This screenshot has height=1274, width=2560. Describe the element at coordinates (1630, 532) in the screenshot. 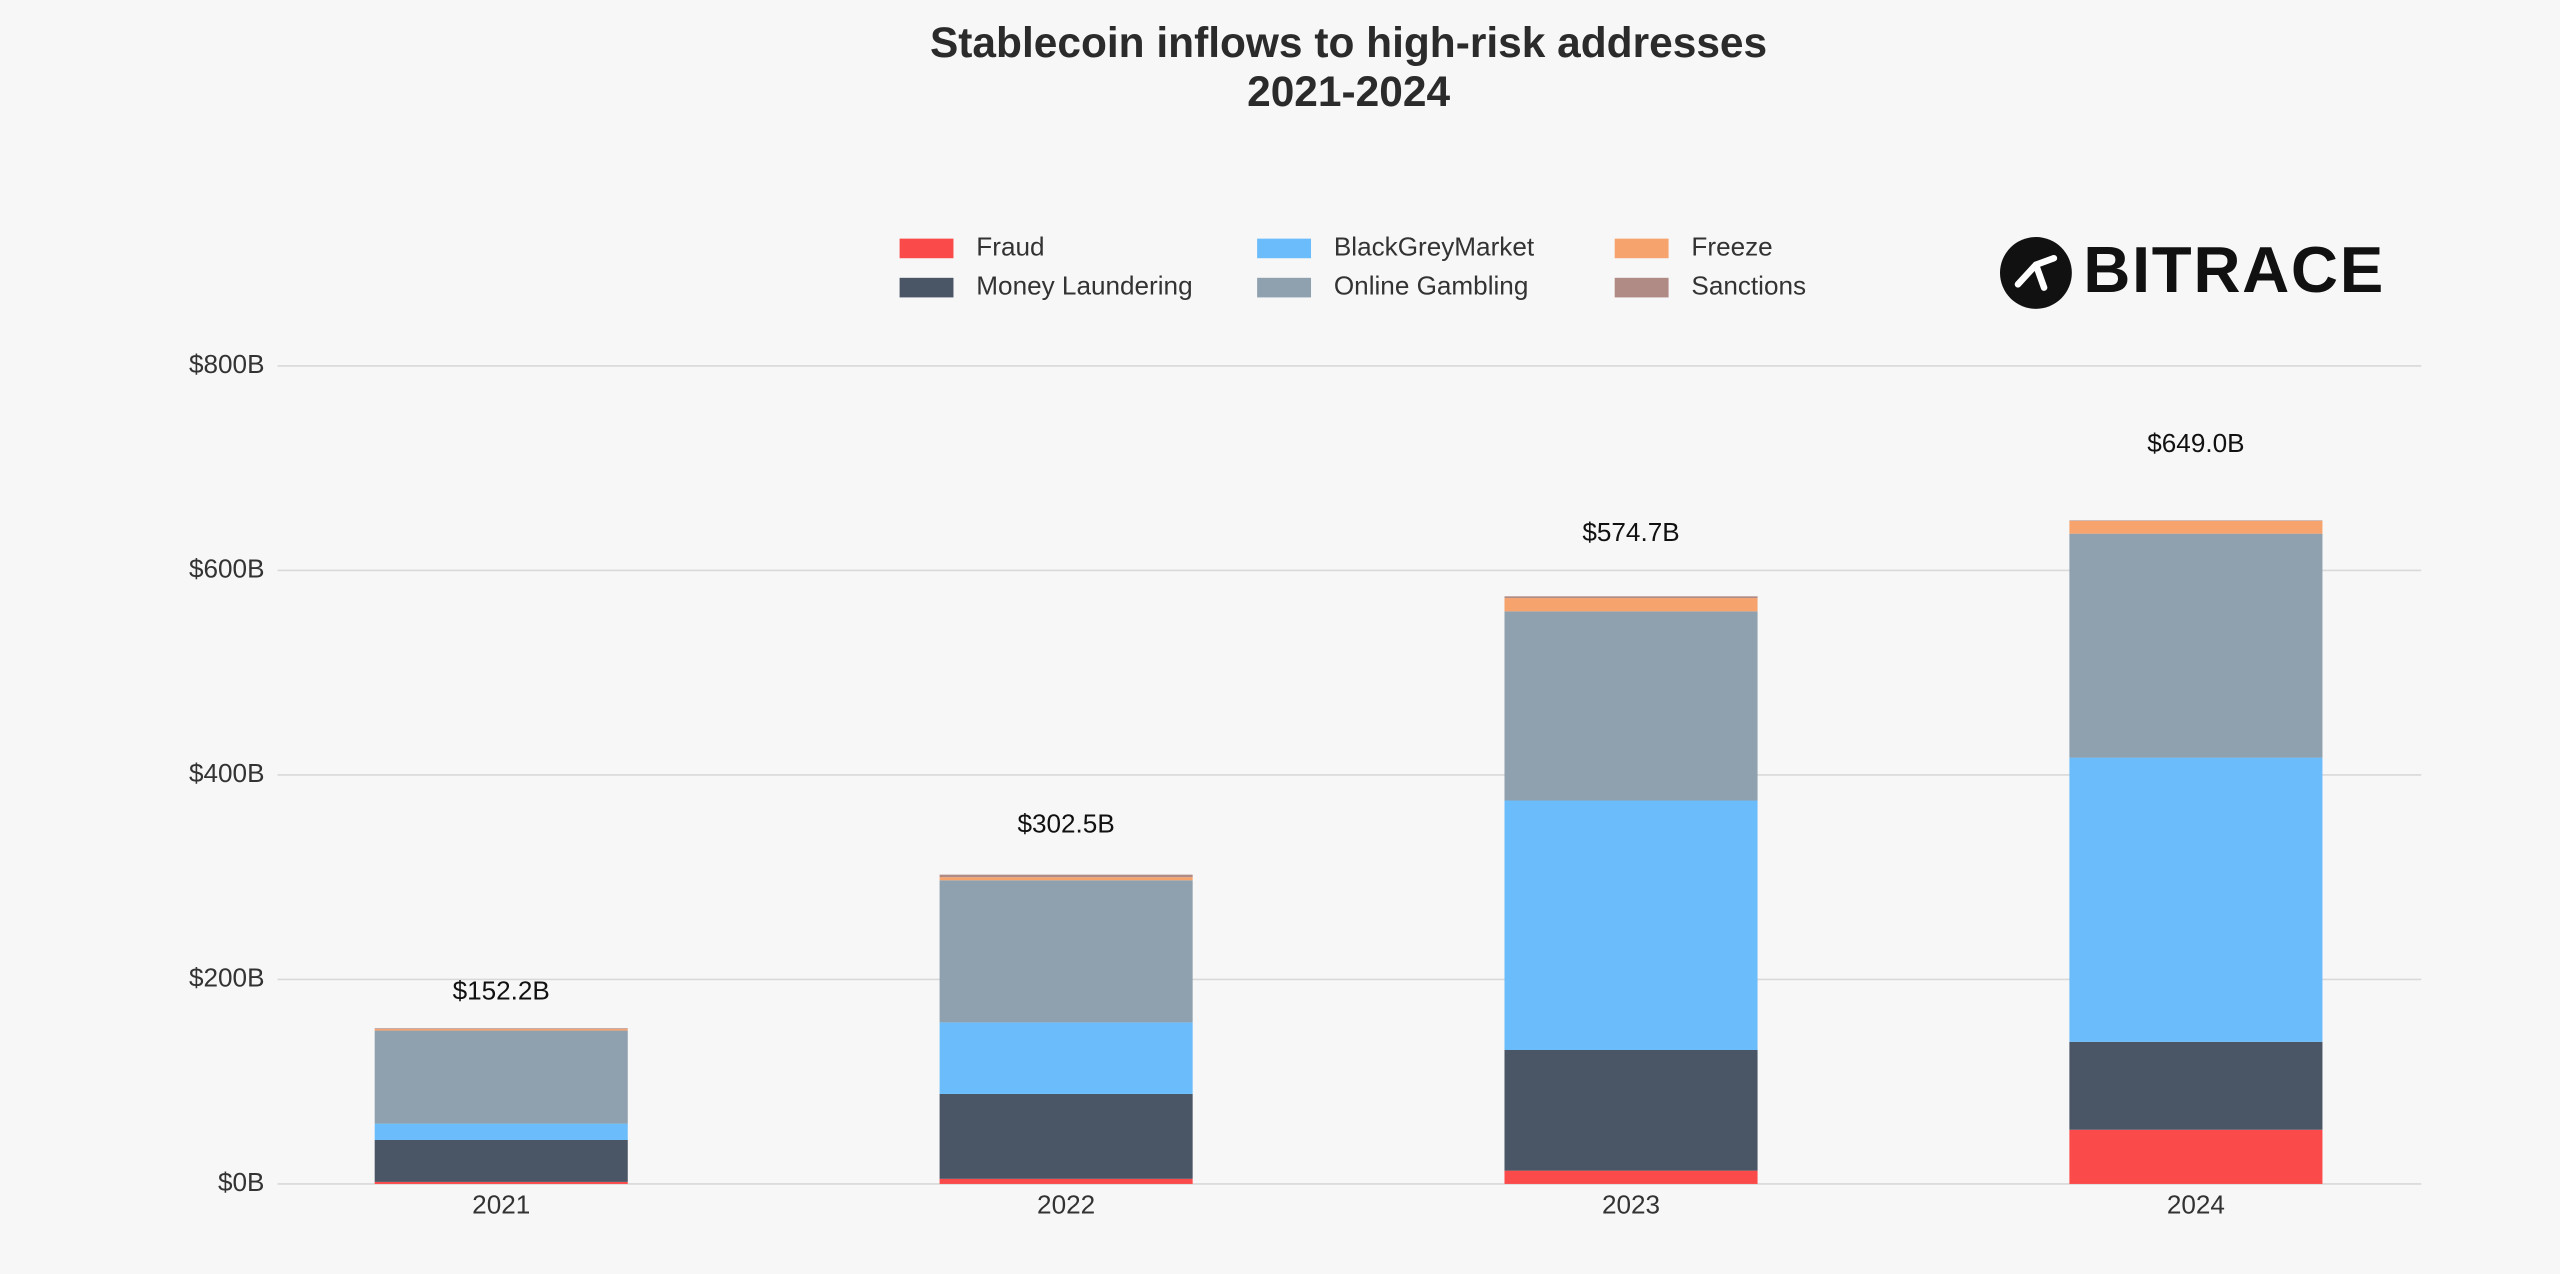

I see `total-label: $574.7B` at that location.